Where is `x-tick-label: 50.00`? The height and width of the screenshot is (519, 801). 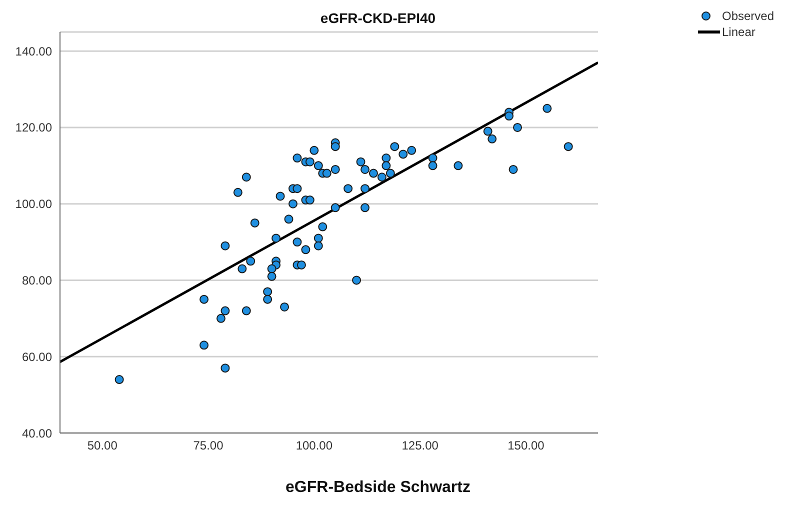 x-tick-label: 50.00 is located at coordinates (102, 445).